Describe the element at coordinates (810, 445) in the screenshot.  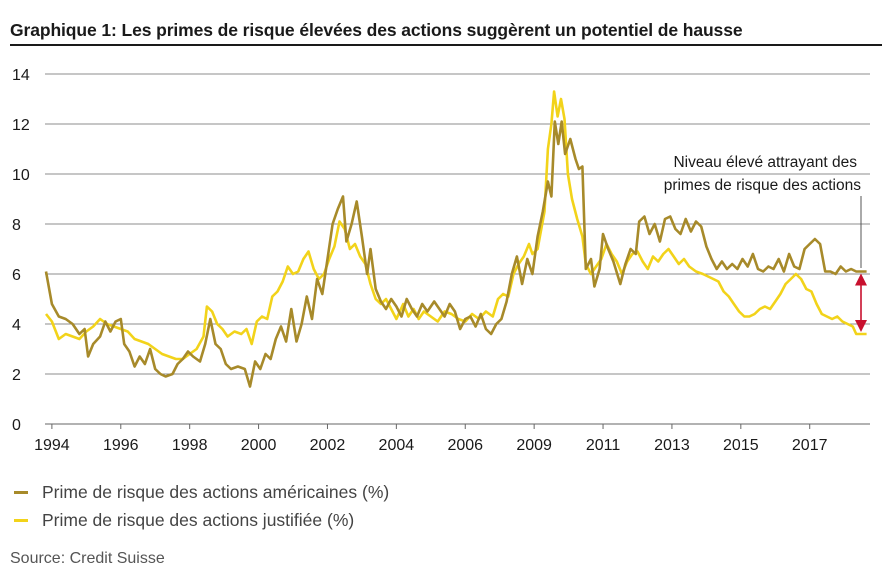
I see `x-tick-label: 2017` at that location.